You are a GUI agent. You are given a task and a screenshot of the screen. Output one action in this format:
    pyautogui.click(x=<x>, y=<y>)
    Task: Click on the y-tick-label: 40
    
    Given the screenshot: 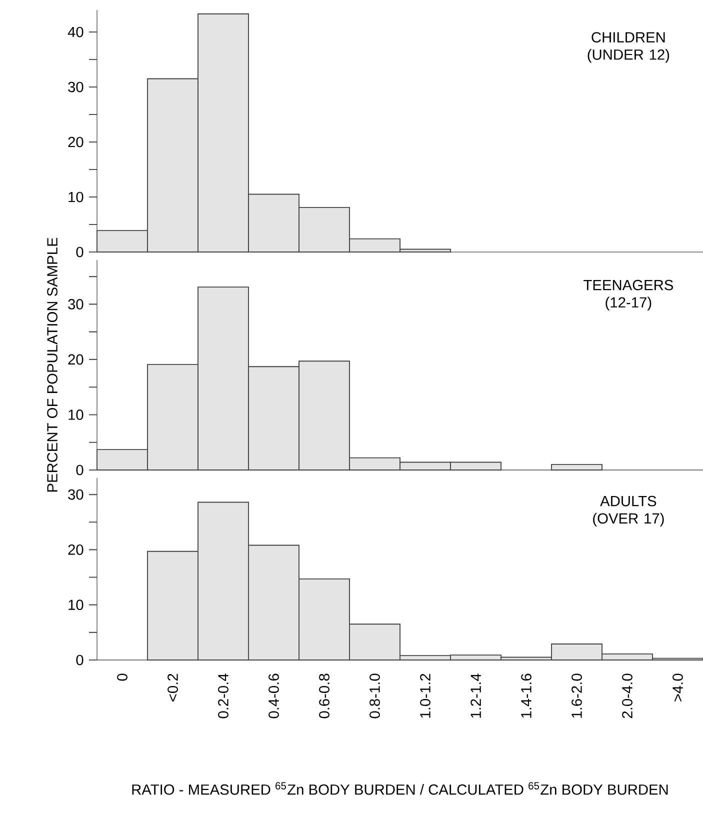 What is the action you would take?
    pyautogui.click(x=76, y=32)
    